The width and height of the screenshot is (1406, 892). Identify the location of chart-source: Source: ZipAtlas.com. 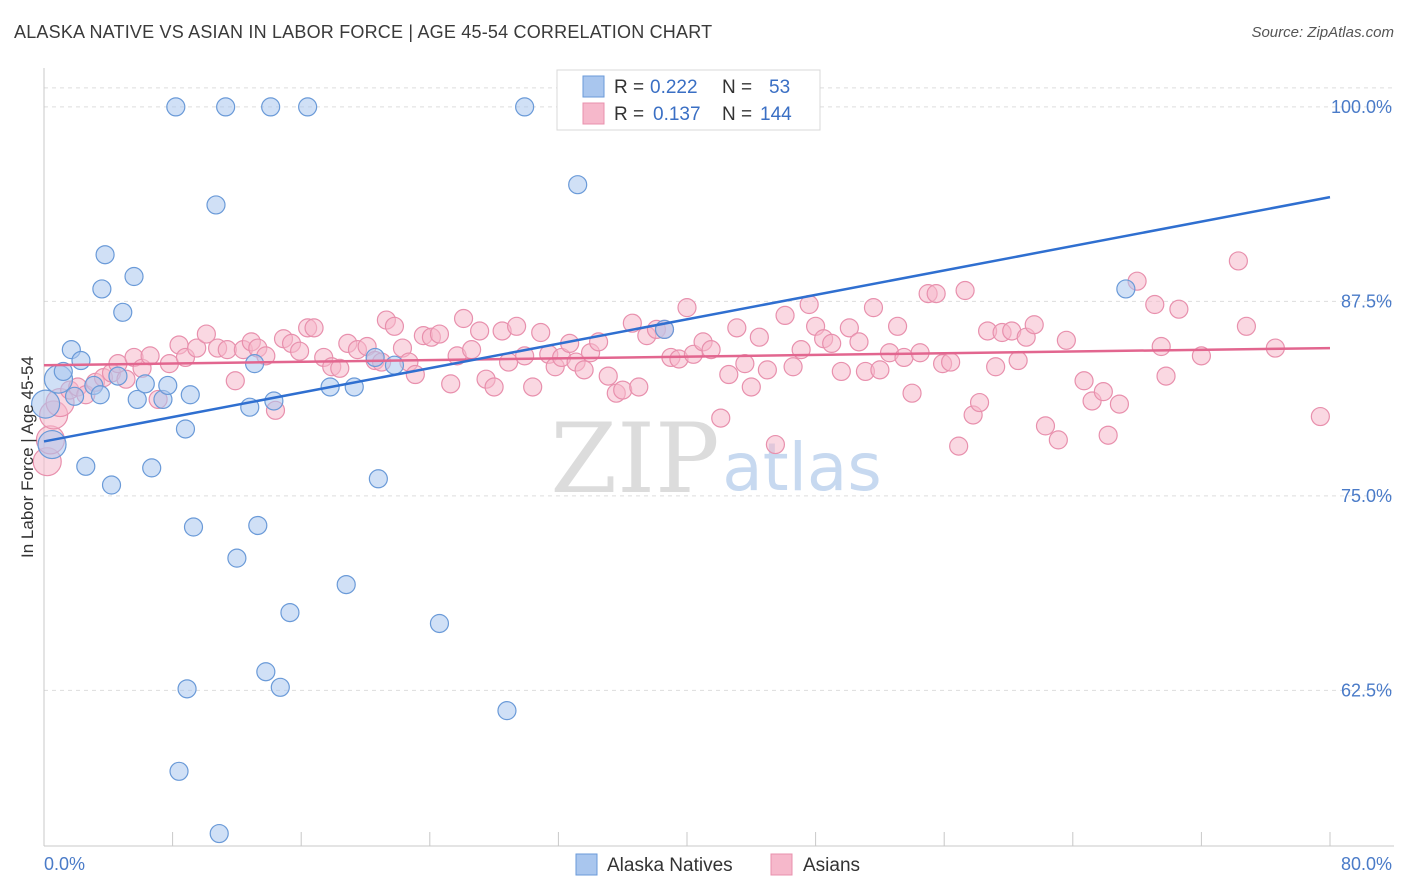
(1322, 32).